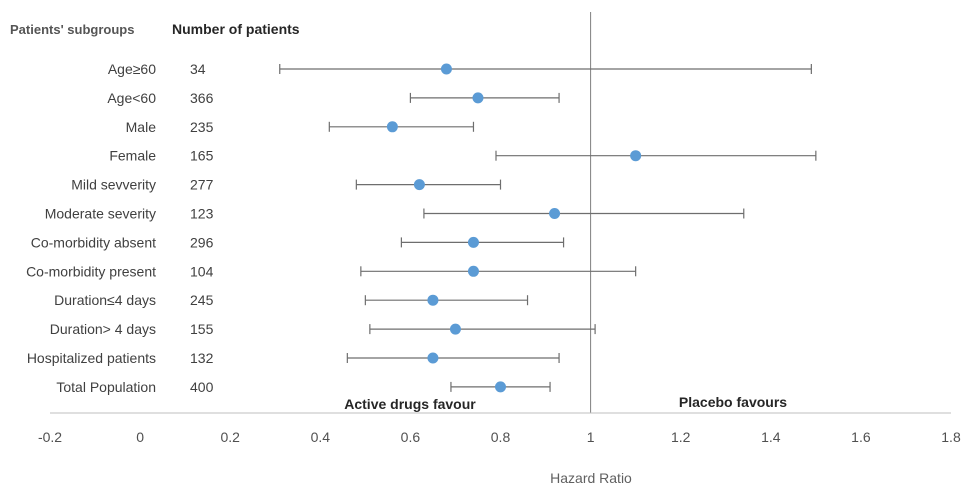  What do you see at coordinates (198, 69) in the screenshot?
I see `patient-count: 34` at bounding box center [198, 69].